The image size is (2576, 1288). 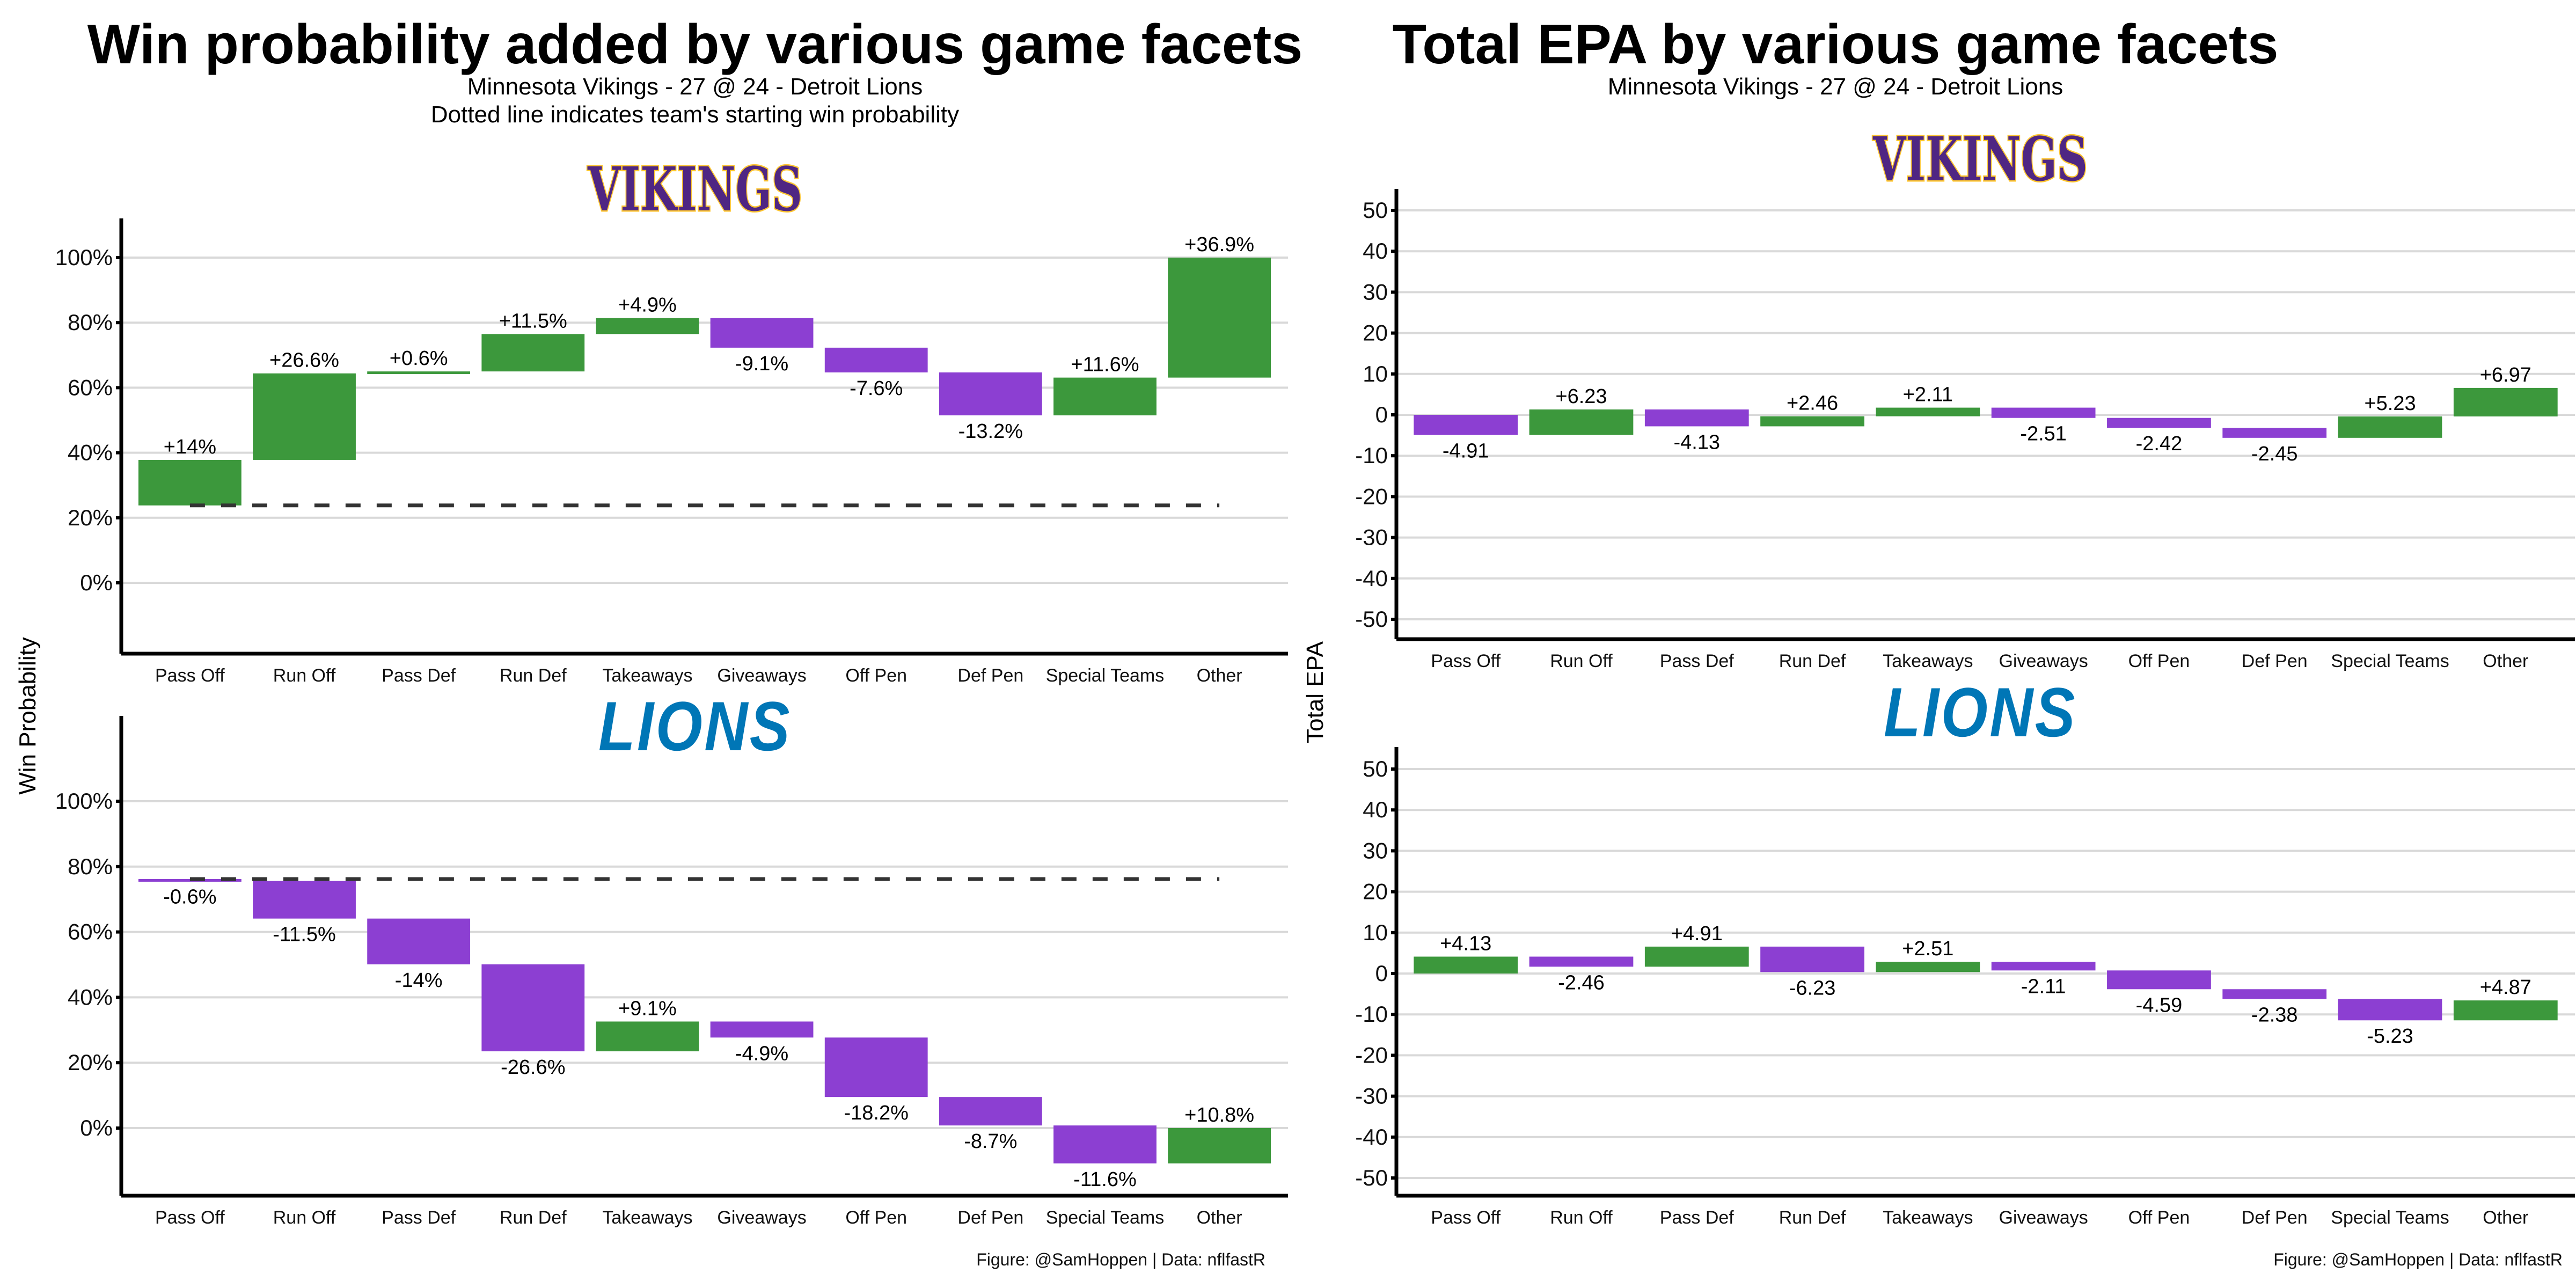 What do you see at coordinates (1927, 949) in the screenshot?
I see `bar-value-label: +2.51` at bounding box center [1927, 949].